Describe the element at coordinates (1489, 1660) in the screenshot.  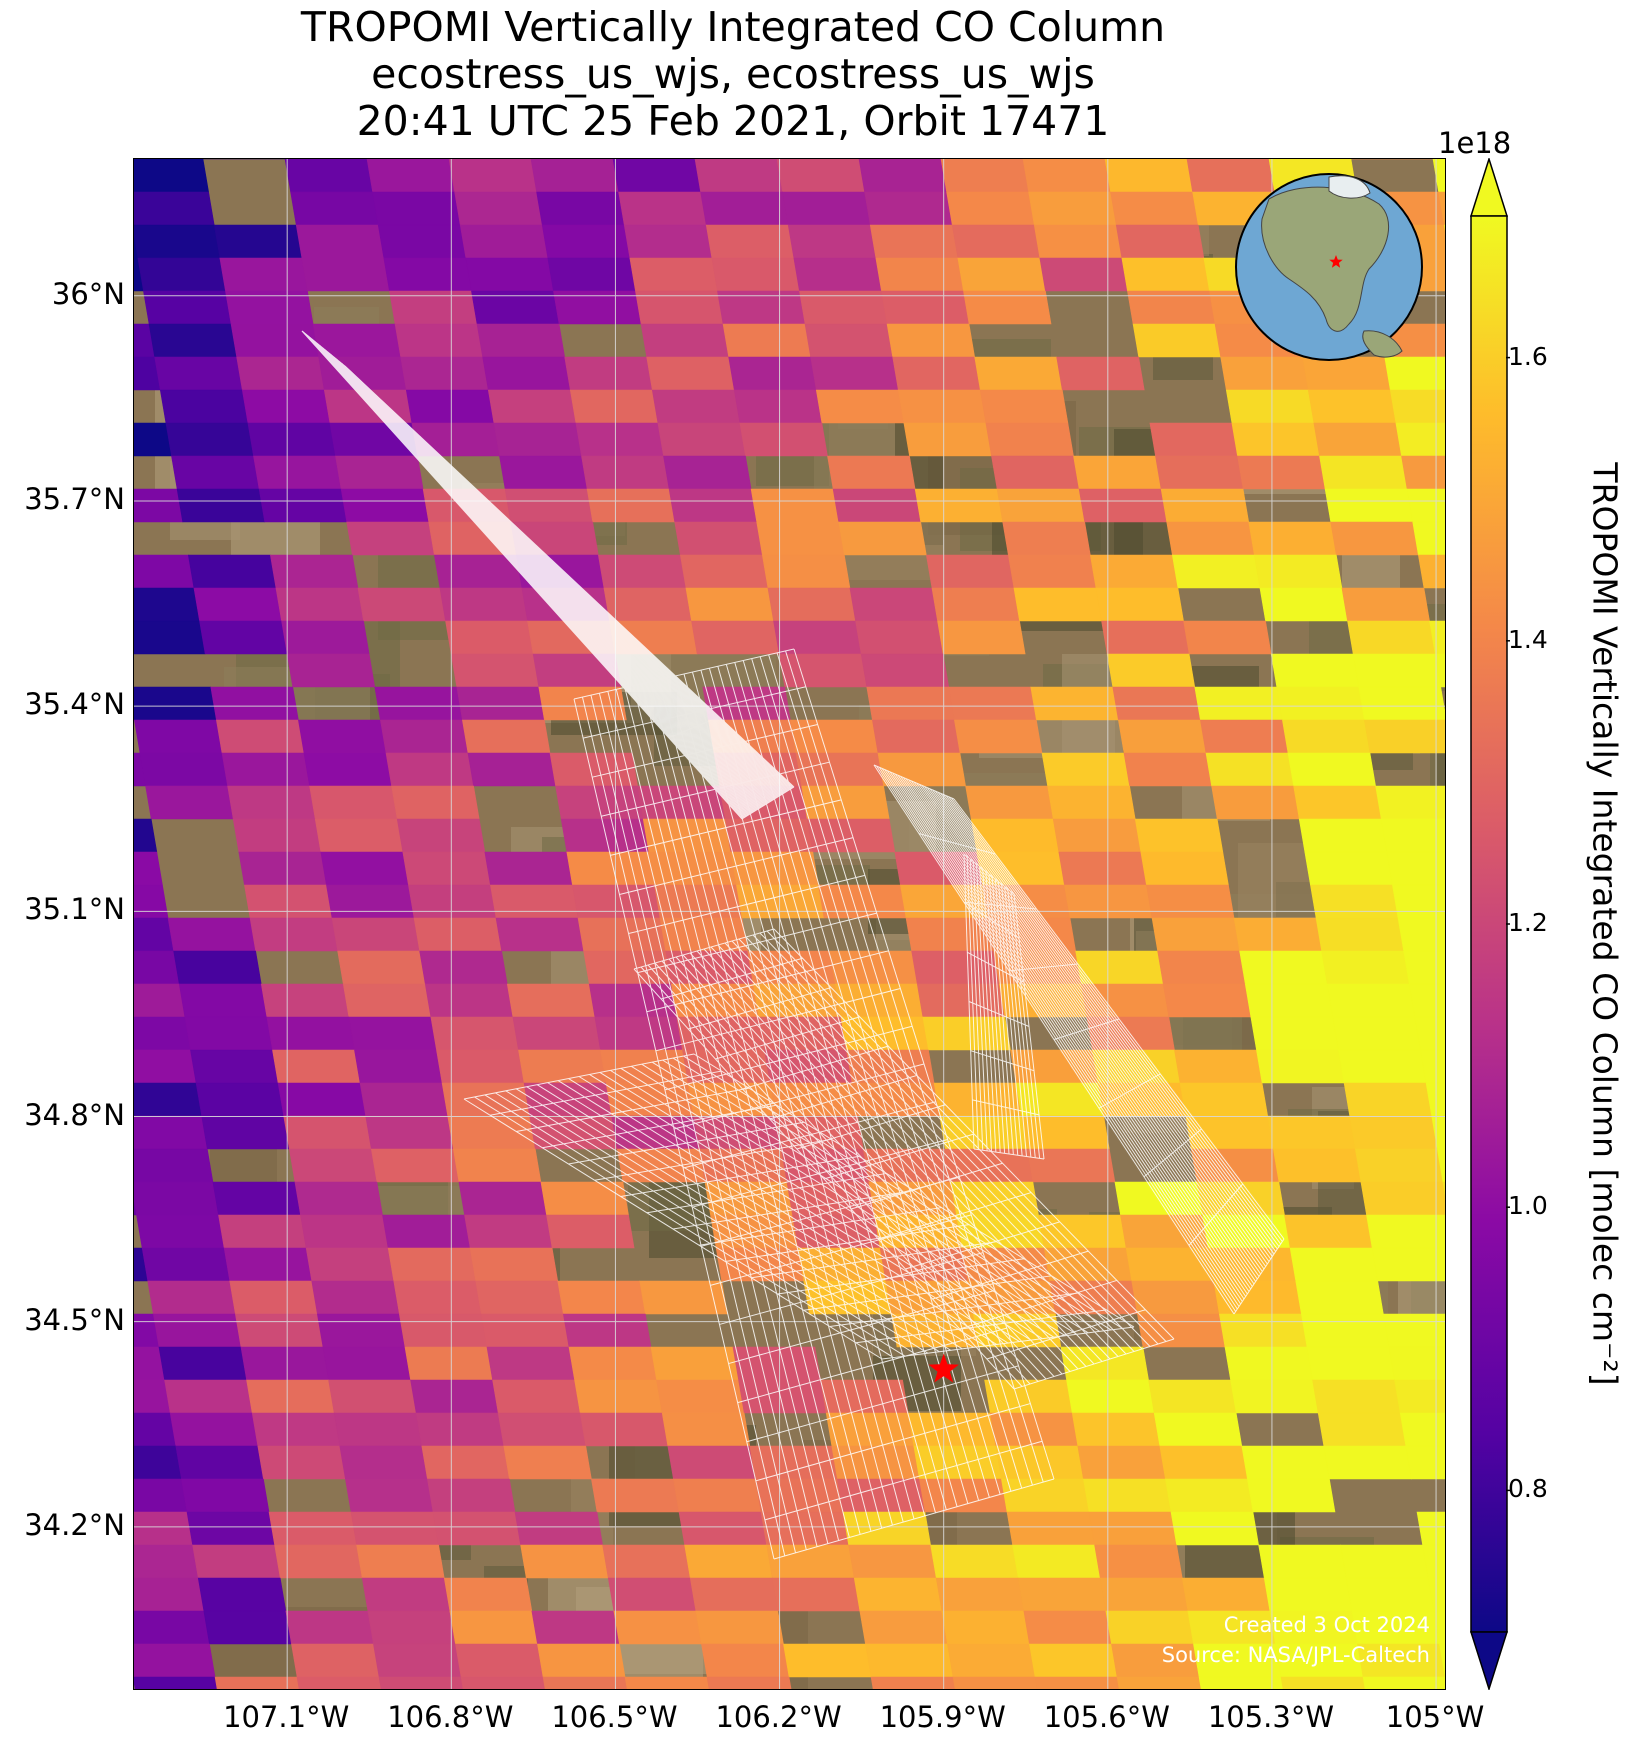
I see `colorbar-extend-min` at that location.